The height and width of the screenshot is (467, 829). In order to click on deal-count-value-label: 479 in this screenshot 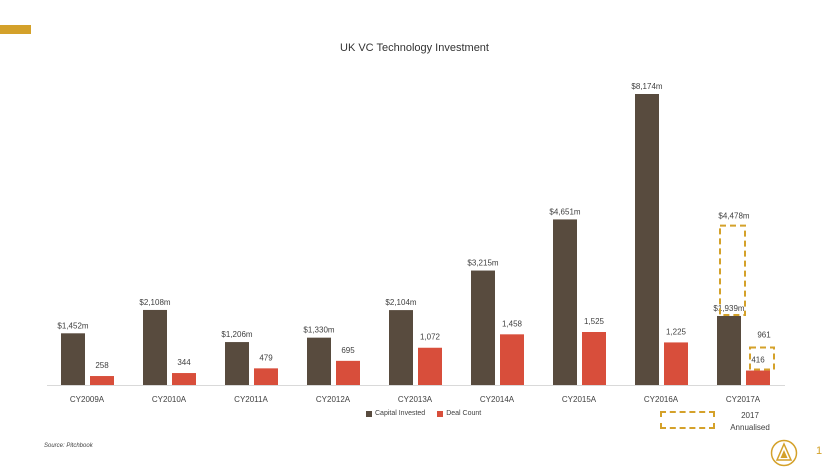, I will do `click(266, 357)`.